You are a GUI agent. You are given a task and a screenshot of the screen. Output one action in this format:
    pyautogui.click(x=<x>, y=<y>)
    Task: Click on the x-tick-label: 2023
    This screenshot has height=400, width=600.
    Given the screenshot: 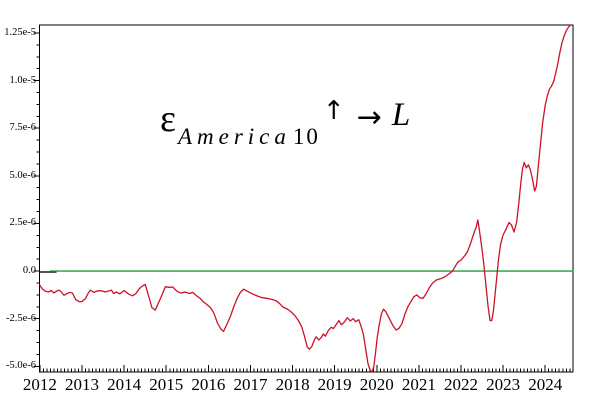 What is the action you would take?
    pyautogui.click(x=503, y=384)
    